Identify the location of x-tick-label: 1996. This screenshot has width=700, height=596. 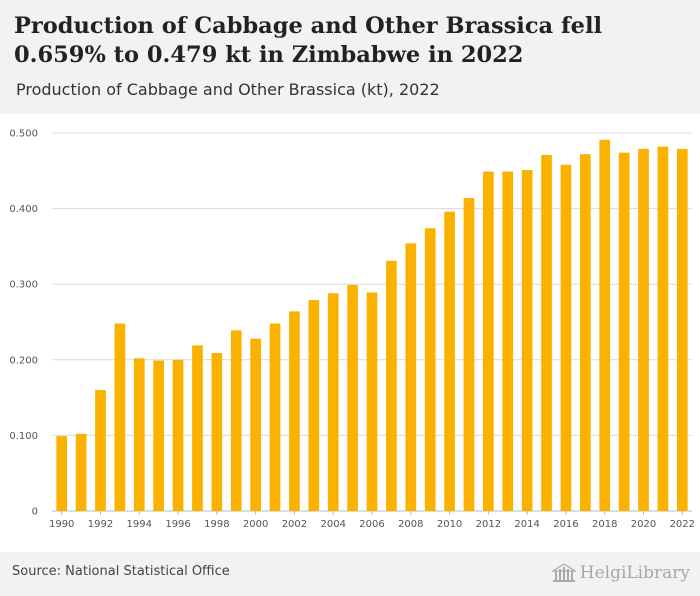
(177, 524).